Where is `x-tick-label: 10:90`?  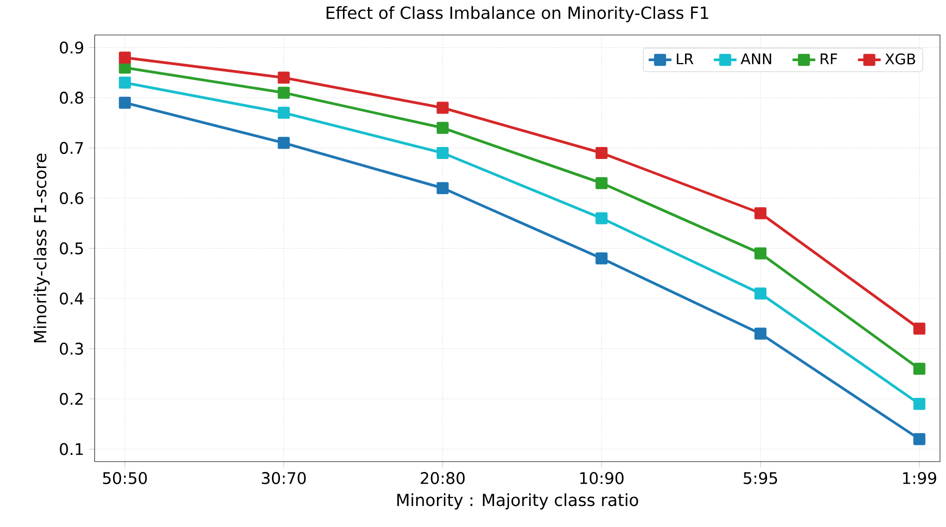 x-tick-label: 10:90 is located at coordinates (602, 478).